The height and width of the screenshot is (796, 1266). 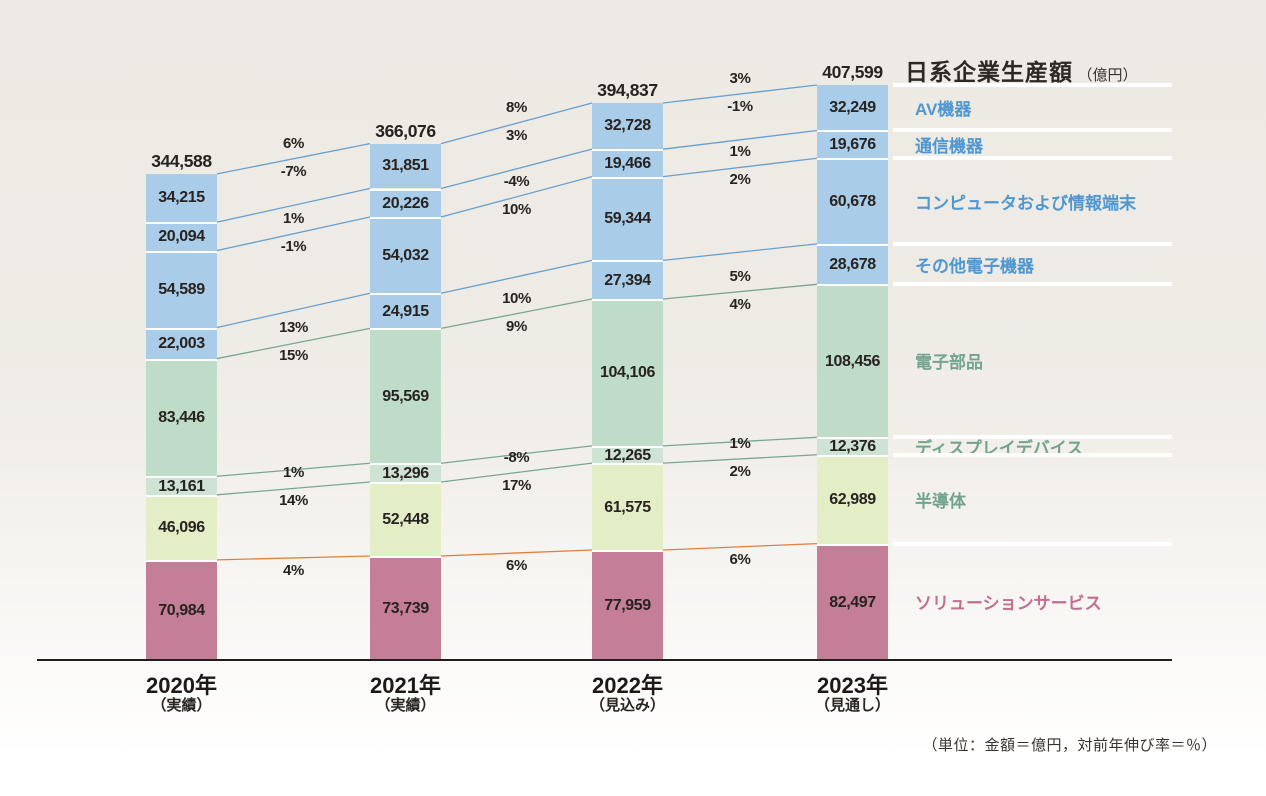 I want to click on bar-segment: 13,296, so click(x=405, y=472).